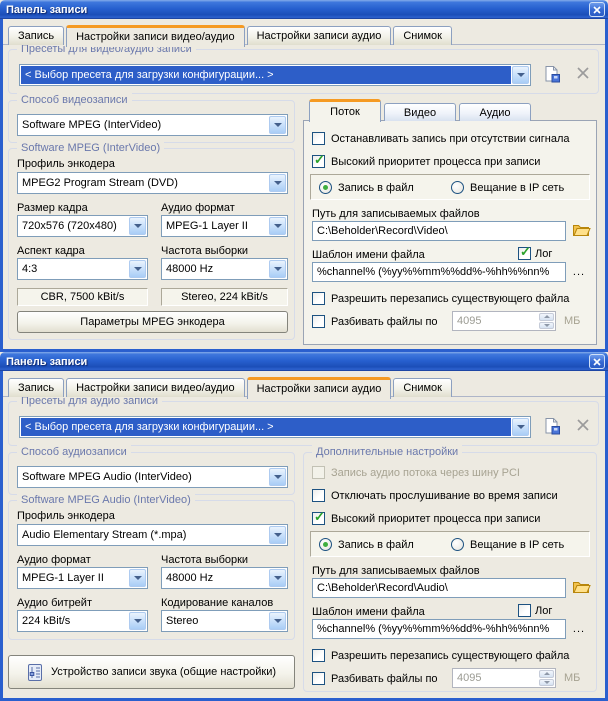 This screenshot has height=701, width=608. Describe the element at coordinates (224, 297) in the screenshot. I see `audio-bitrate-status: Stereo, 224 kBit/s` at that location.